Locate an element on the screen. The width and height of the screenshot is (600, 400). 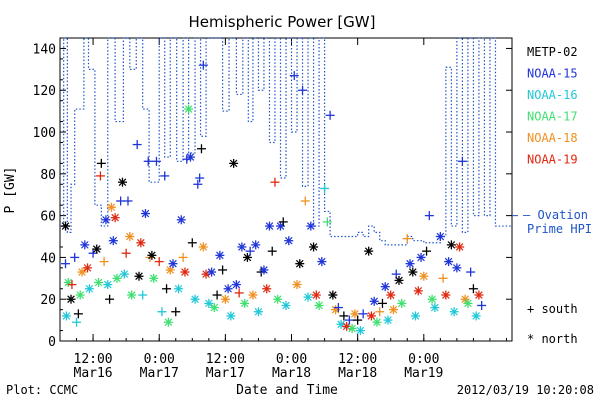
y-tick-label: 140 is located at coordinates (44, 49).